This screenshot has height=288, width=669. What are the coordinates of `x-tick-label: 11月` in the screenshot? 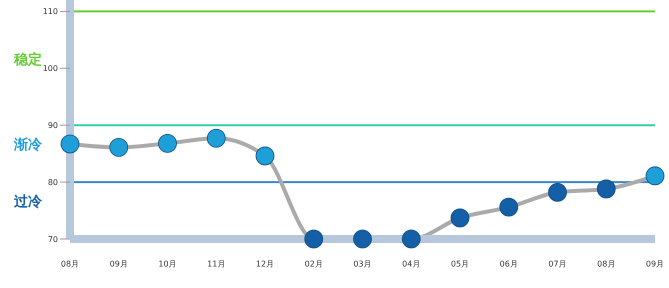 It's located at (216, 264).